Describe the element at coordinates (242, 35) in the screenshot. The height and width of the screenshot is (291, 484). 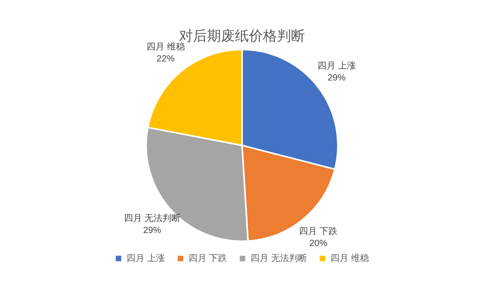
I see `chart-title: 对后期废纸价格判断` at that location.